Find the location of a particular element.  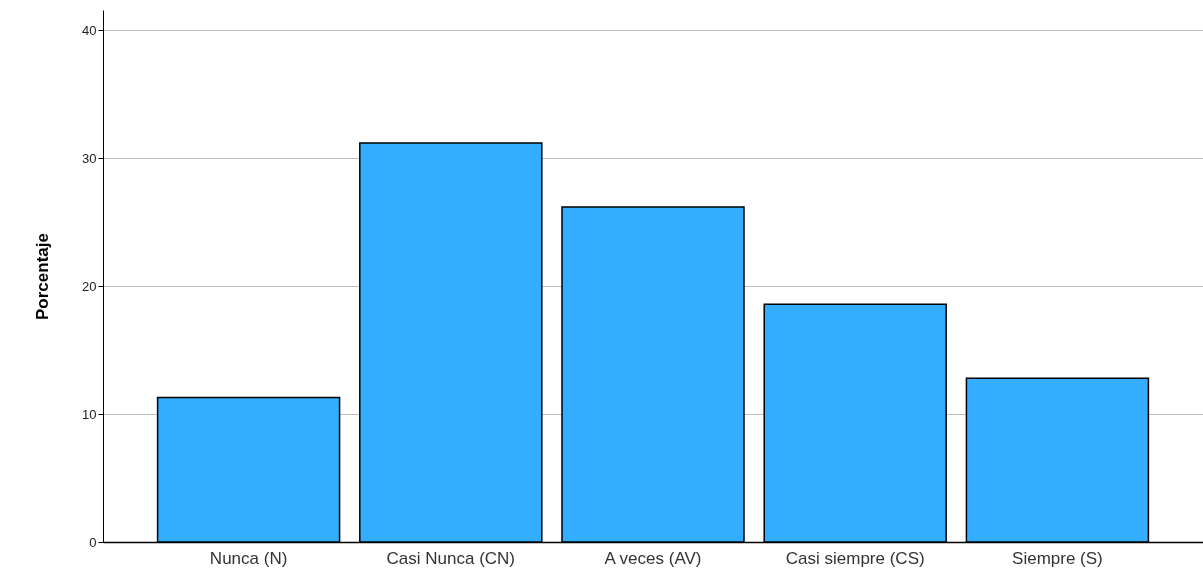

y-tick-label: 10 is located at coordinates (89, 414).